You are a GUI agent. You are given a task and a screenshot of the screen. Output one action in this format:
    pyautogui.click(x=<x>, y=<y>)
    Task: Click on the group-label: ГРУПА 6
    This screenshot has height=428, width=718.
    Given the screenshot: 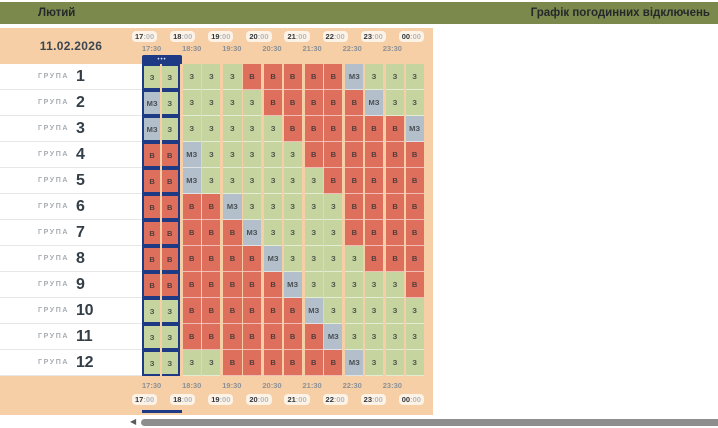 What is the action you would take?
    pyautogui.click(x=71, y=207)
    